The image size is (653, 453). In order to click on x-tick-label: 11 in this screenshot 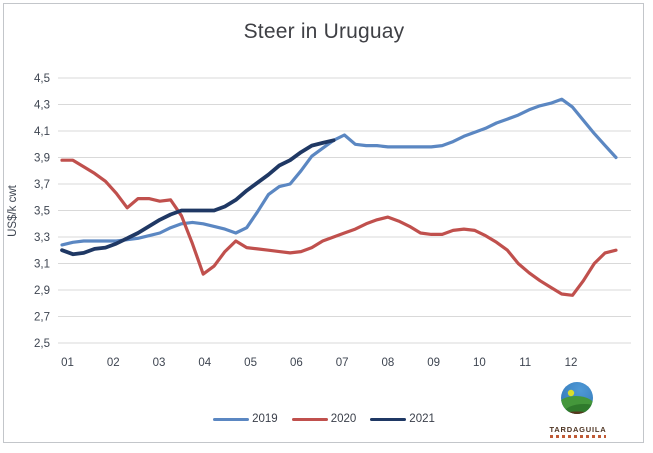, I will do `click(525, 363)`.